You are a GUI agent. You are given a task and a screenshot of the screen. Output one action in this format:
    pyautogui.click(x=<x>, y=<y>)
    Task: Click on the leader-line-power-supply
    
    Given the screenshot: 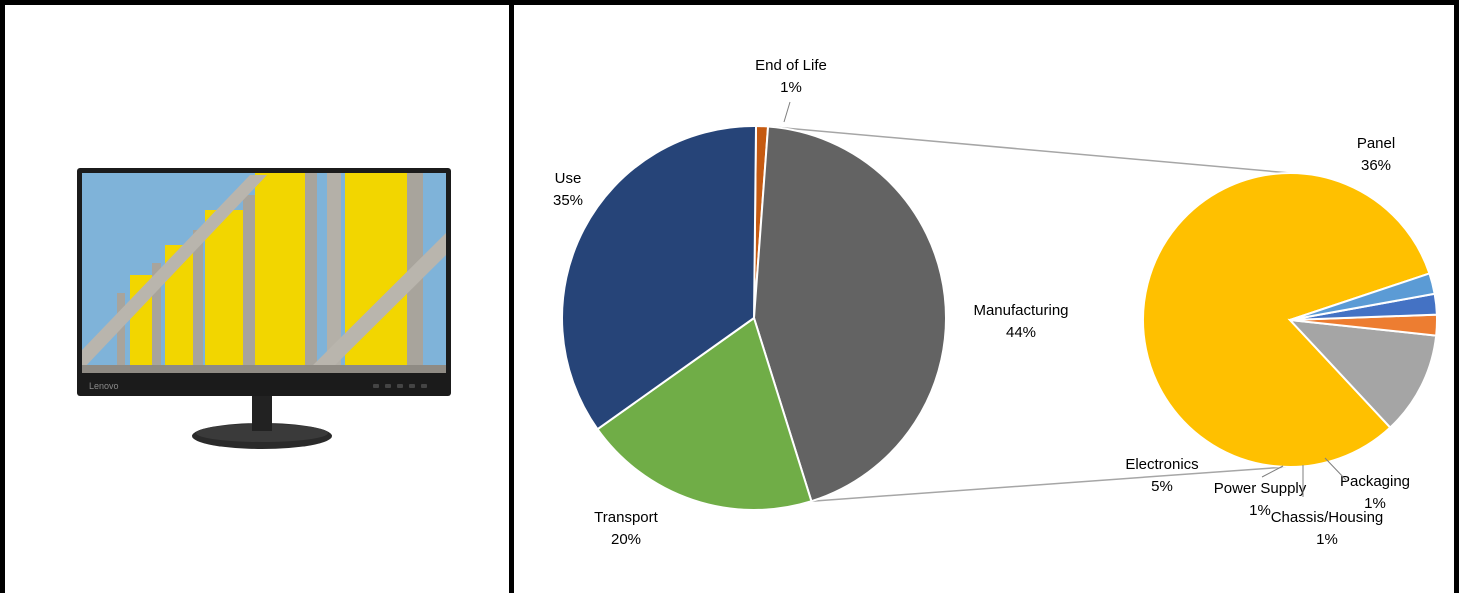 What is the action you would take?
    pyautogui.click(x=1272, y=471)
    